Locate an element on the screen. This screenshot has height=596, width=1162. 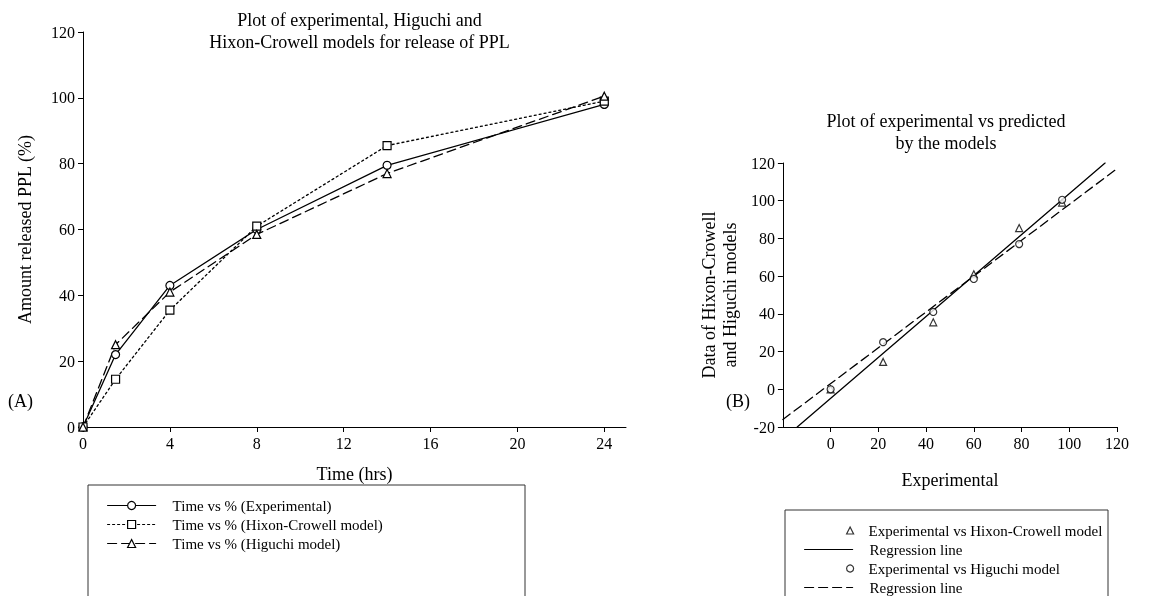
chart-title: Plot of experimental, Higuchi and Hixon-Crowell models for release of PPL is located at coordinates (359, 31).